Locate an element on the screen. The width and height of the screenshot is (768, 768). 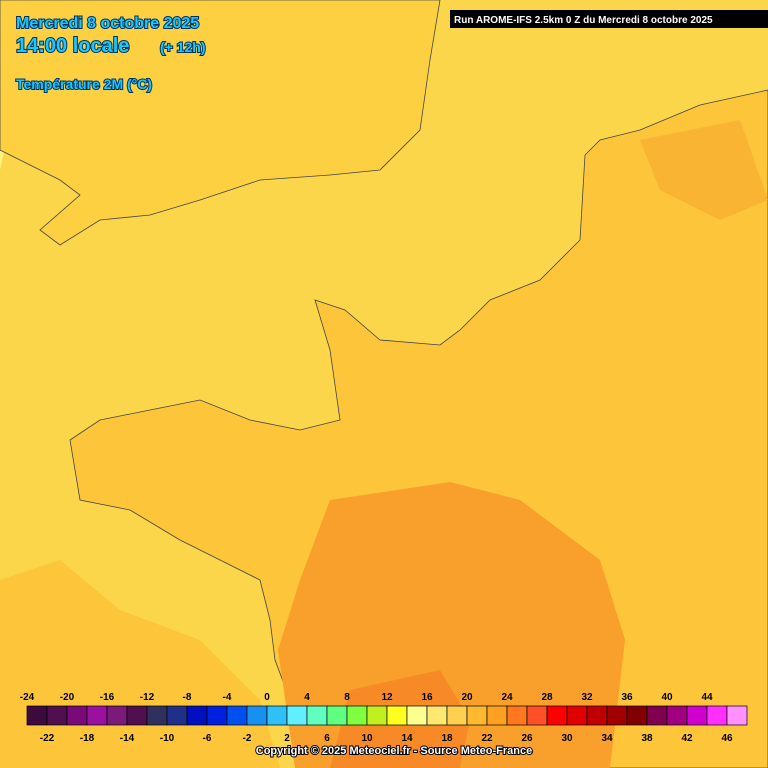
legend-label: -16 is located at coordinates (107, 697).